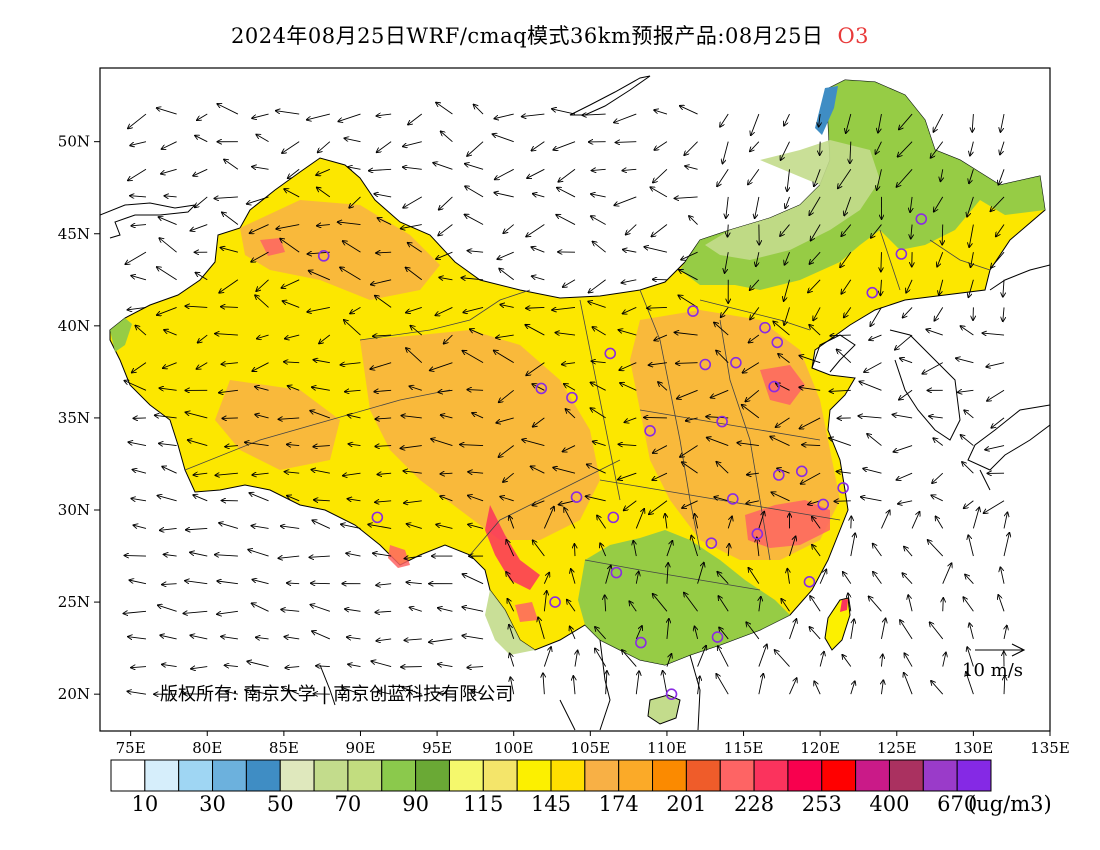 This screenshot has width=1100, height=850. I want to click on lon-label: 100E, so click(514, 748).